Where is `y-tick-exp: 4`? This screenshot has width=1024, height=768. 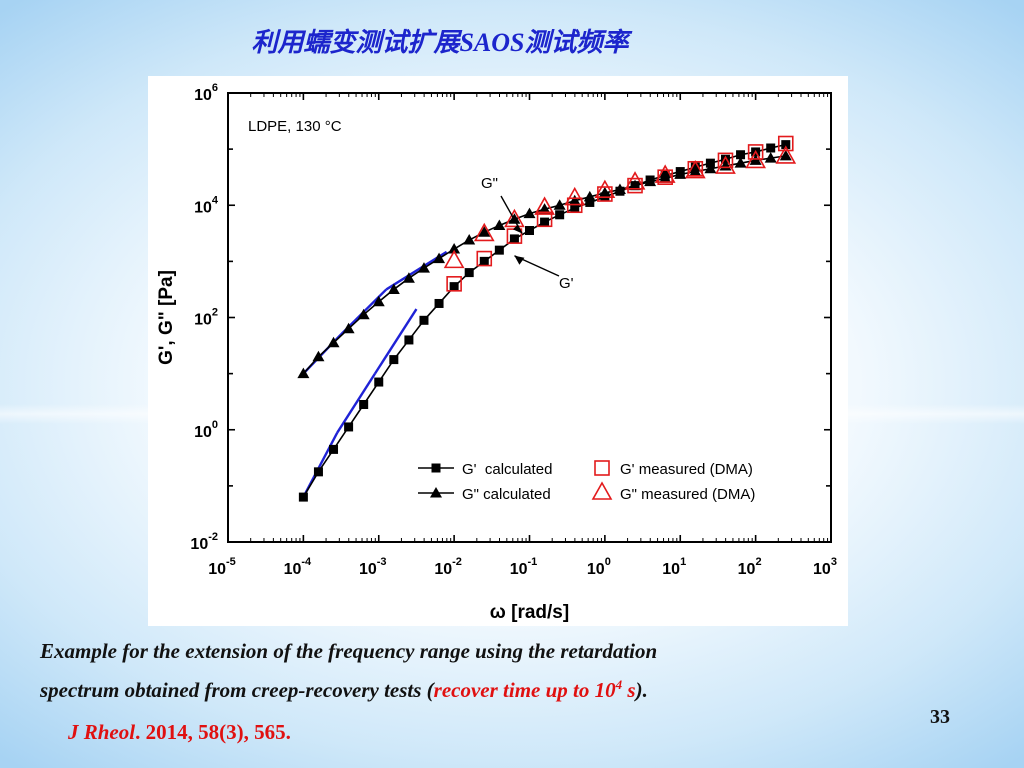 y-tick-exp: 4 is located at coordinates (215, 200).